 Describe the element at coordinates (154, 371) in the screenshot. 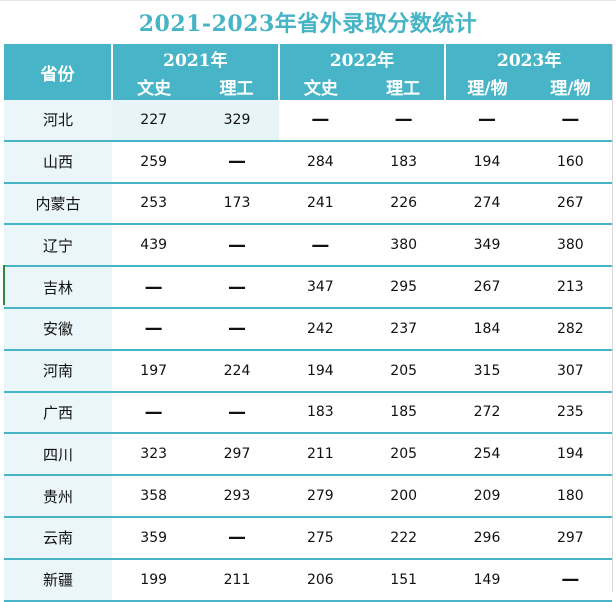

I see `score-cell: 197` at that location.